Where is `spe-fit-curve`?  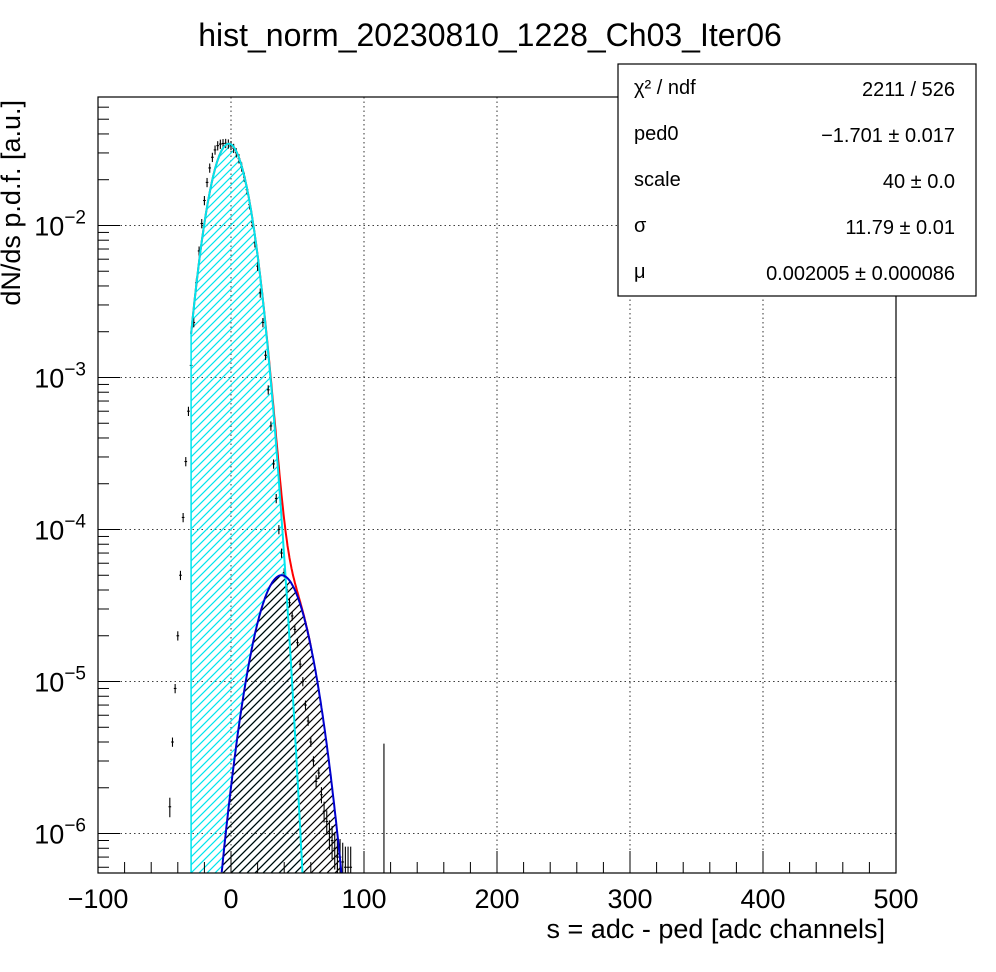 spe-fit-curve is located at coordinates (281, 723).